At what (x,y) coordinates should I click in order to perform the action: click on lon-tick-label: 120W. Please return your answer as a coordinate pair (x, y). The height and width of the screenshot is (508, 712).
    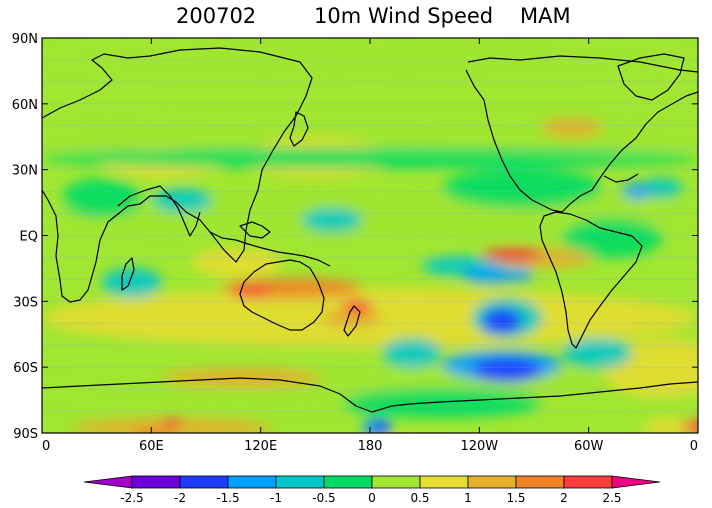
    Looking at the image, I should click on (479, 446).